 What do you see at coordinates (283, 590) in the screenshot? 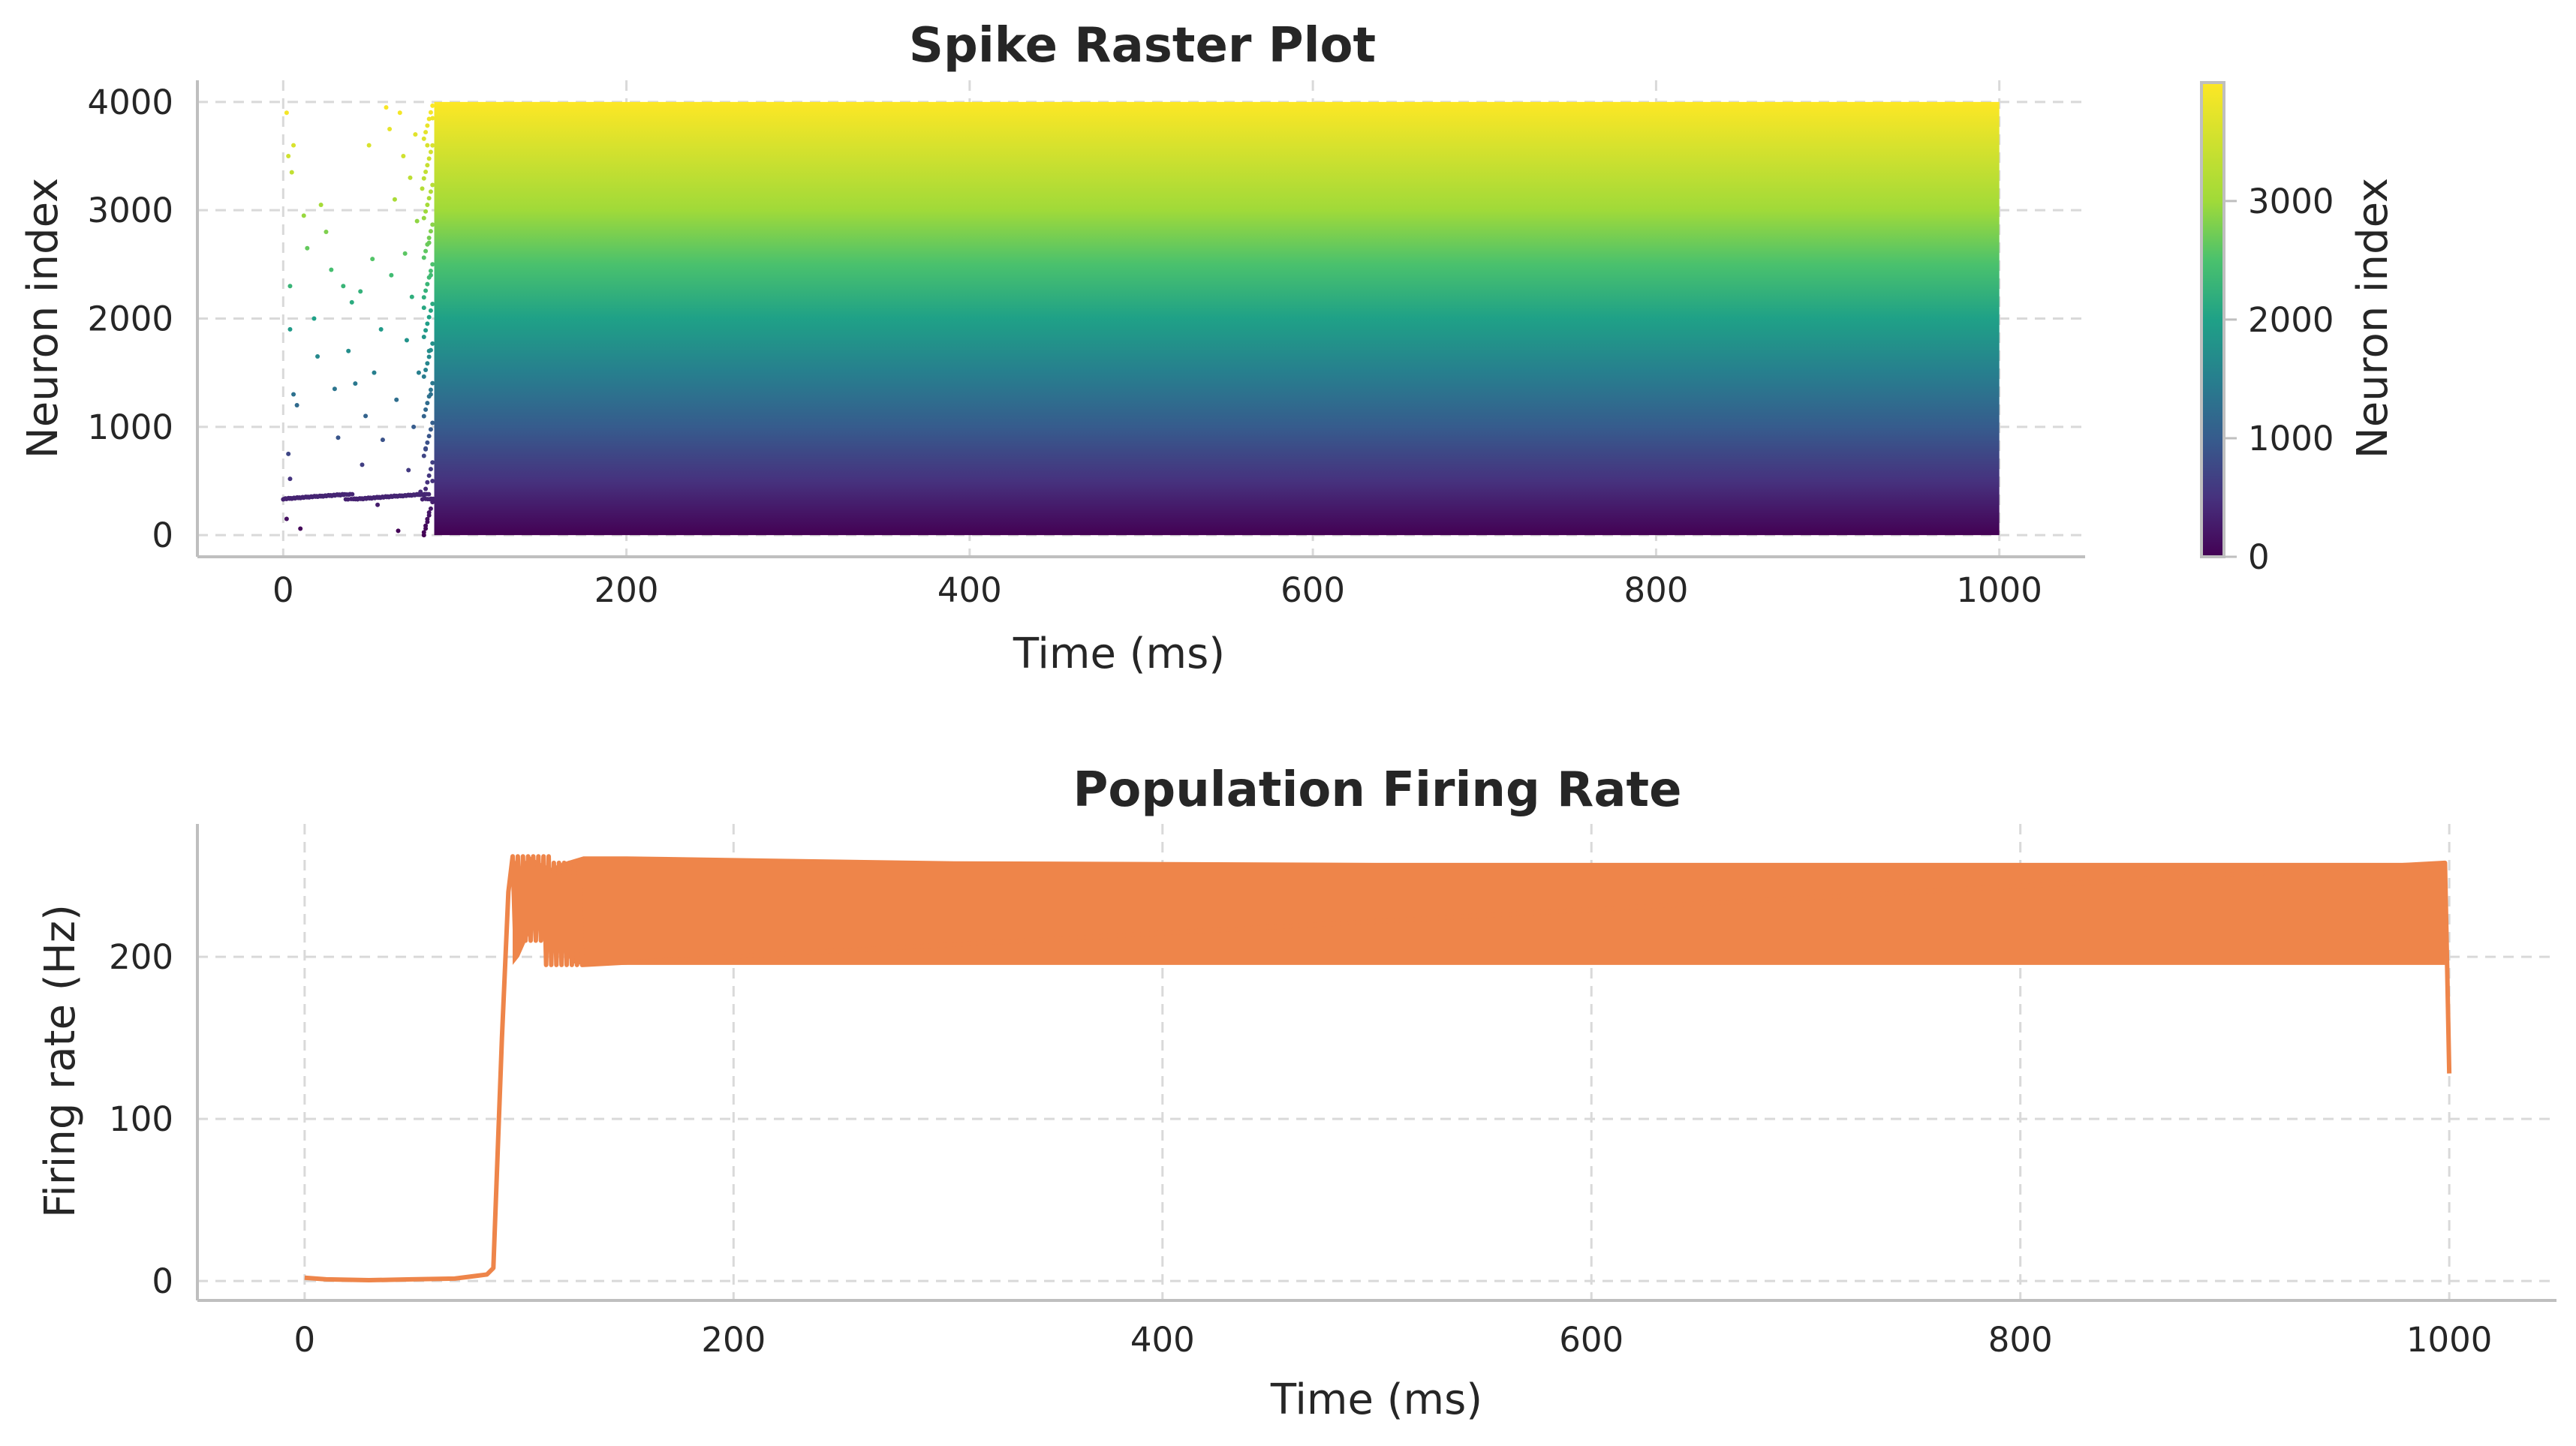
I see `raster-xtick-label: 0` at bounding box center [283, 590].